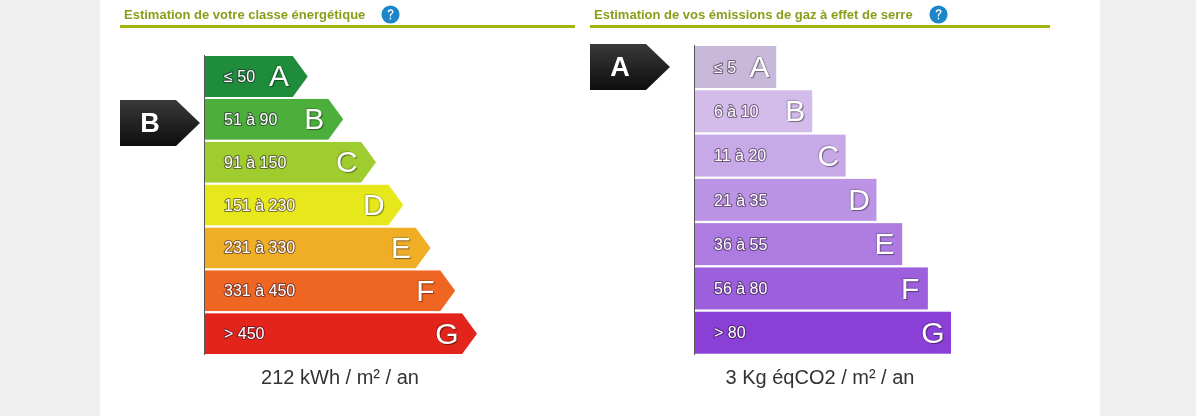 The width and height of the screenshot is (1196, 416). I want to click on text: 212 kWh / m² / an, so click(340, 377).